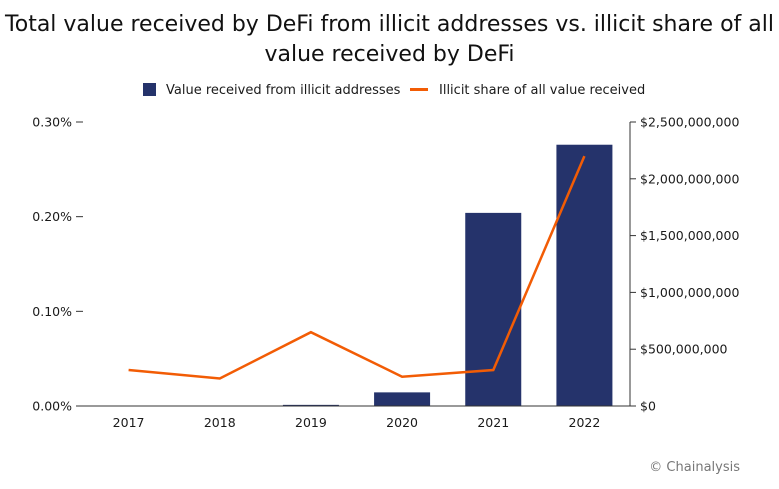 The width and height of the screenshot is (779, 489). Describe the element at coordinates (689, 122) in the screenshot. I see `y-right-tick-label: $2,500,000,000` at that location.